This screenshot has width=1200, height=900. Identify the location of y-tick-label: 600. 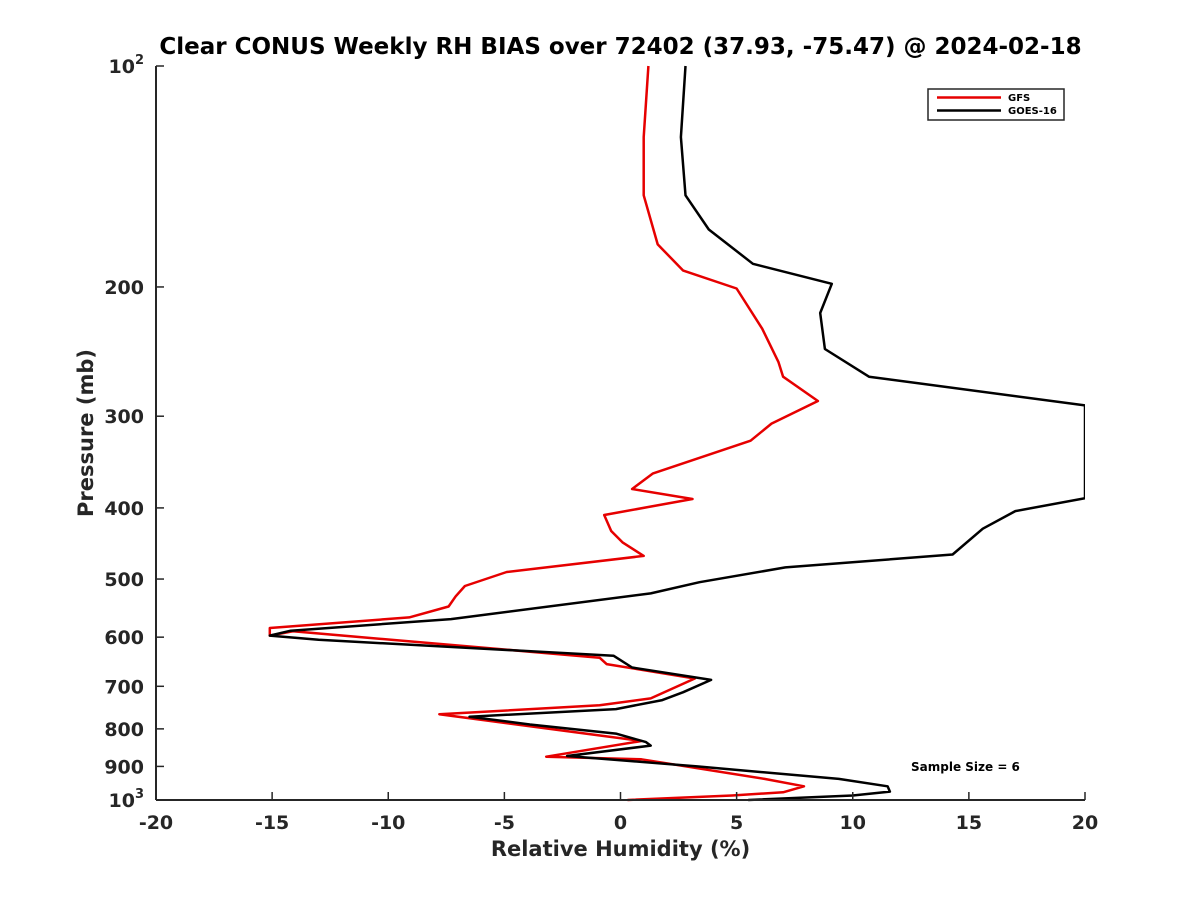
(124, 638).